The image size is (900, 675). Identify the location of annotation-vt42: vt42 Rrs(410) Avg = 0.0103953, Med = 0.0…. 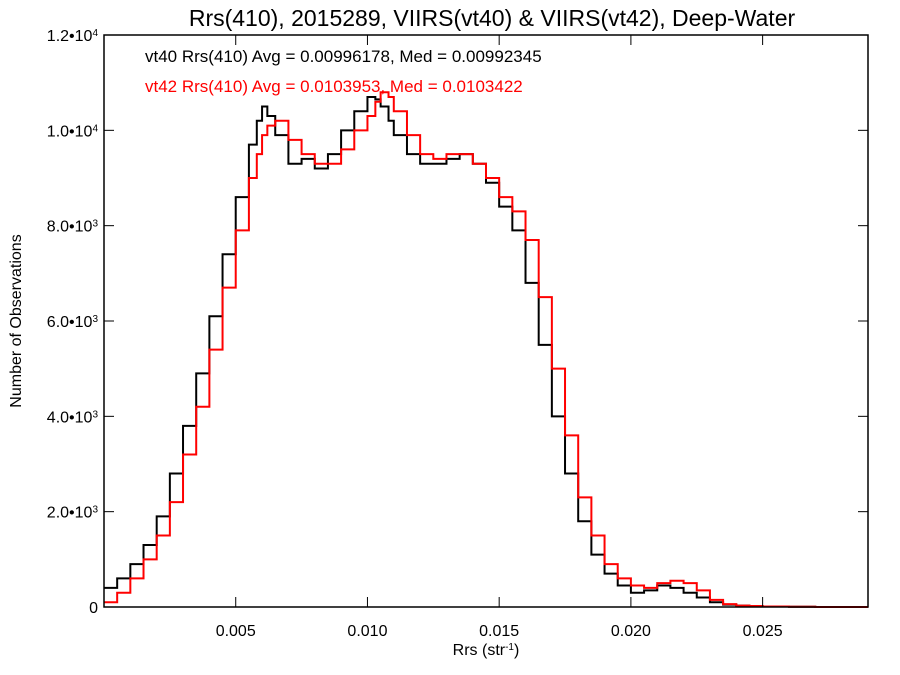
(334, 86).